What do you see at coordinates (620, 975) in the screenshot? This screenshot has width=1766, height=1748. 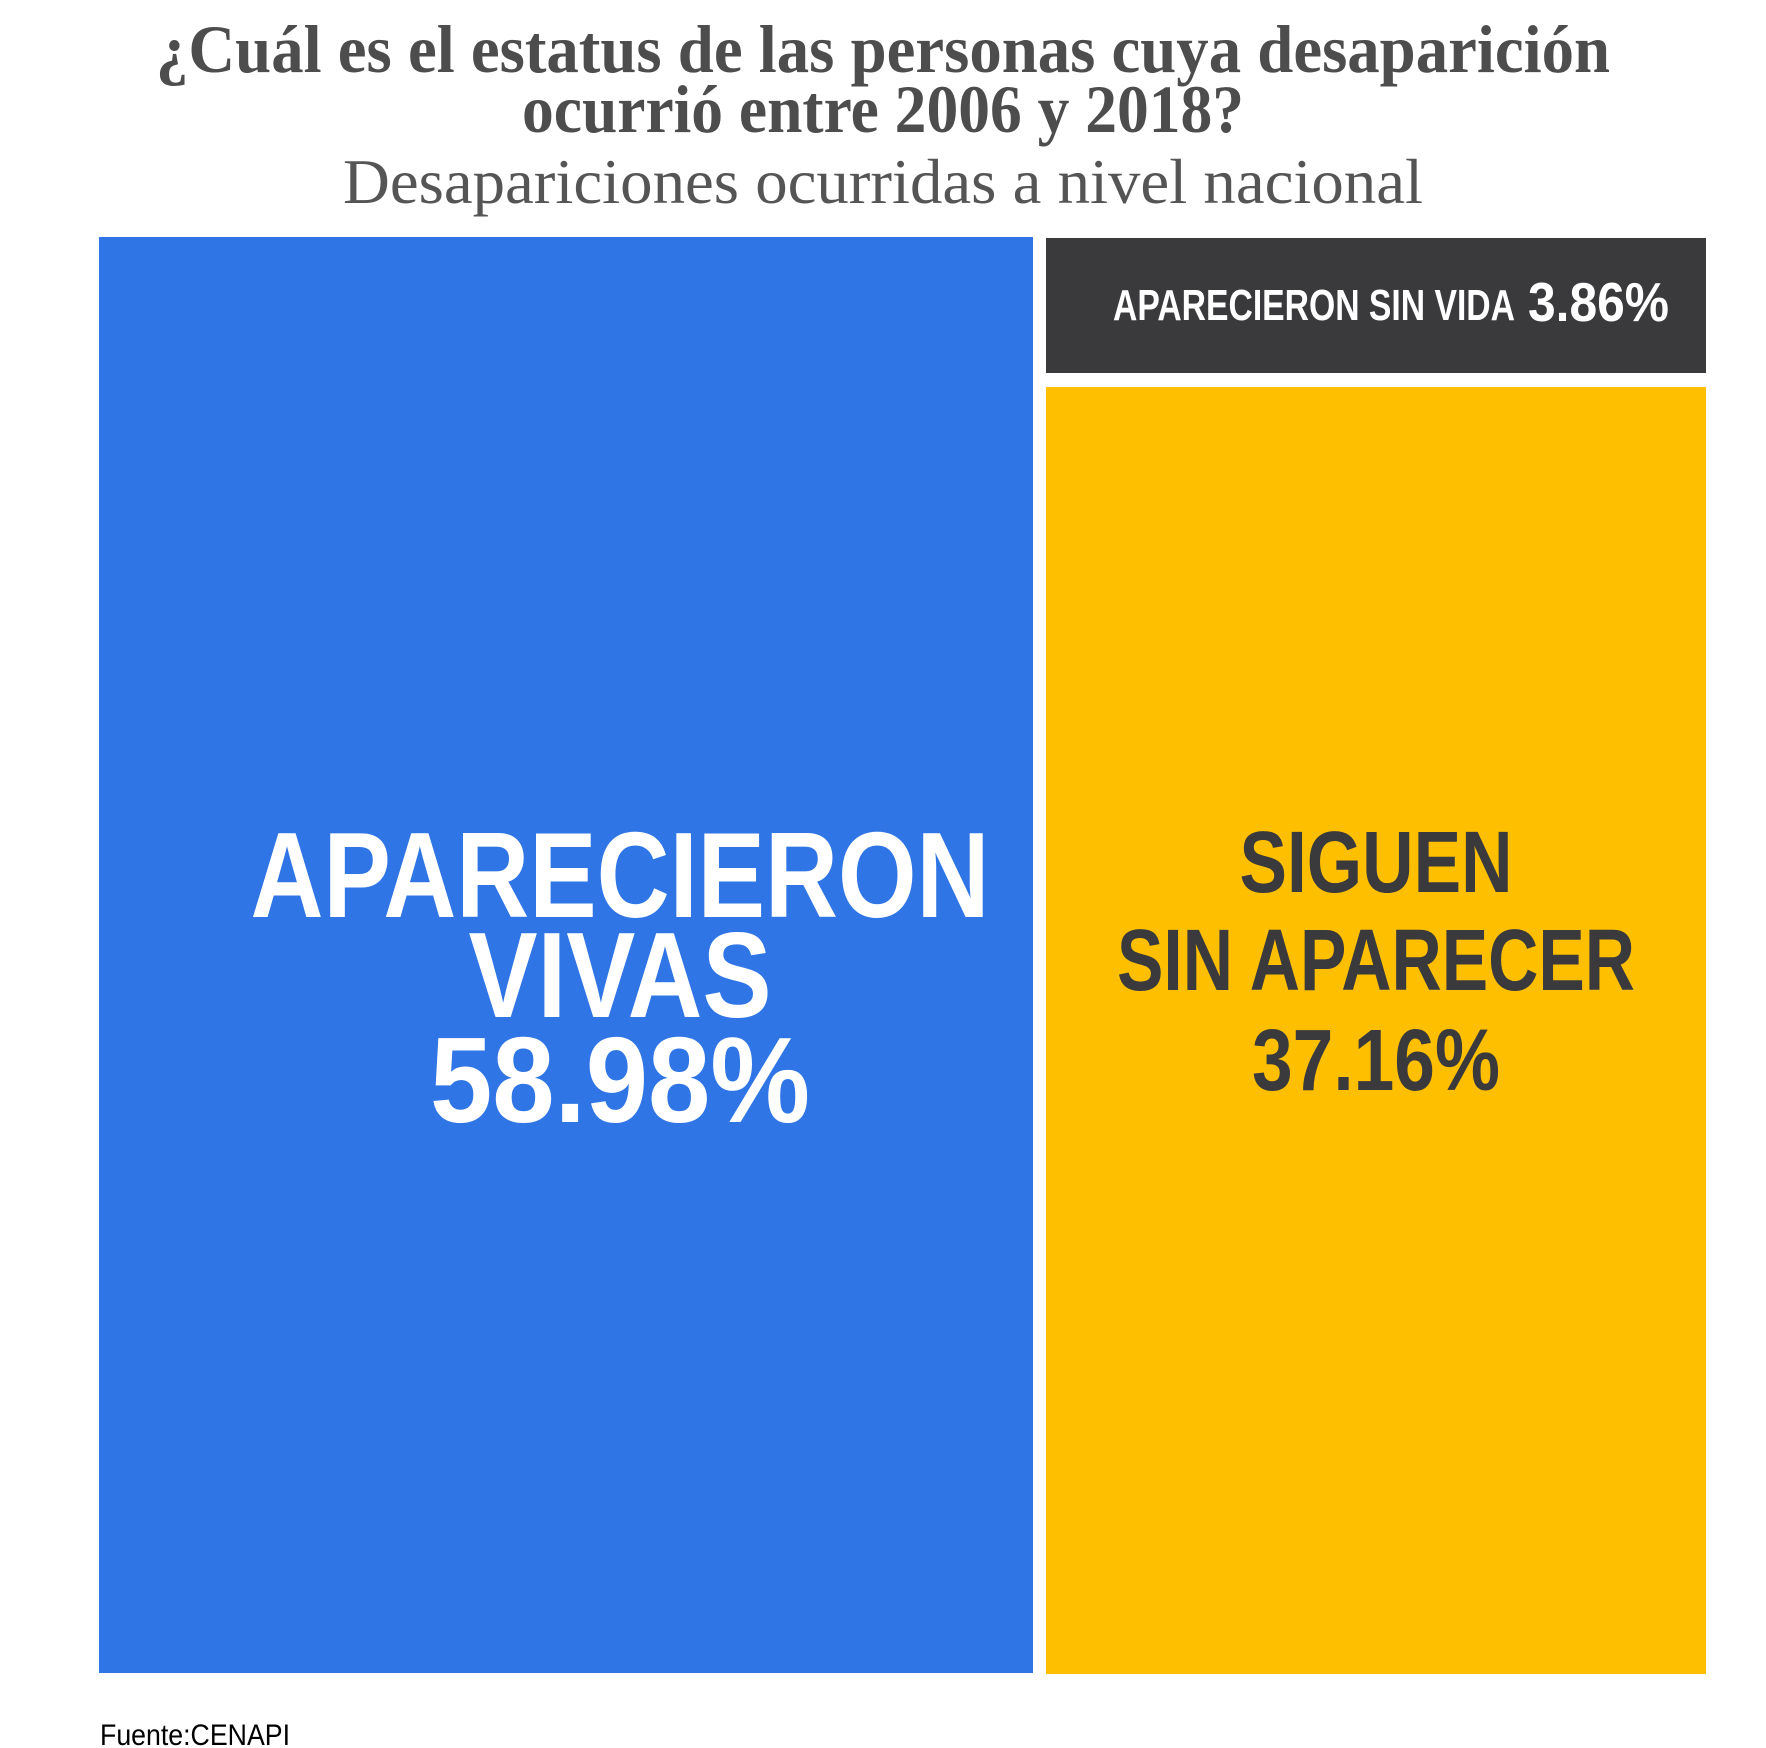 I see `vivas-label-line2: VIVAS` at bounding box center [620, 975].